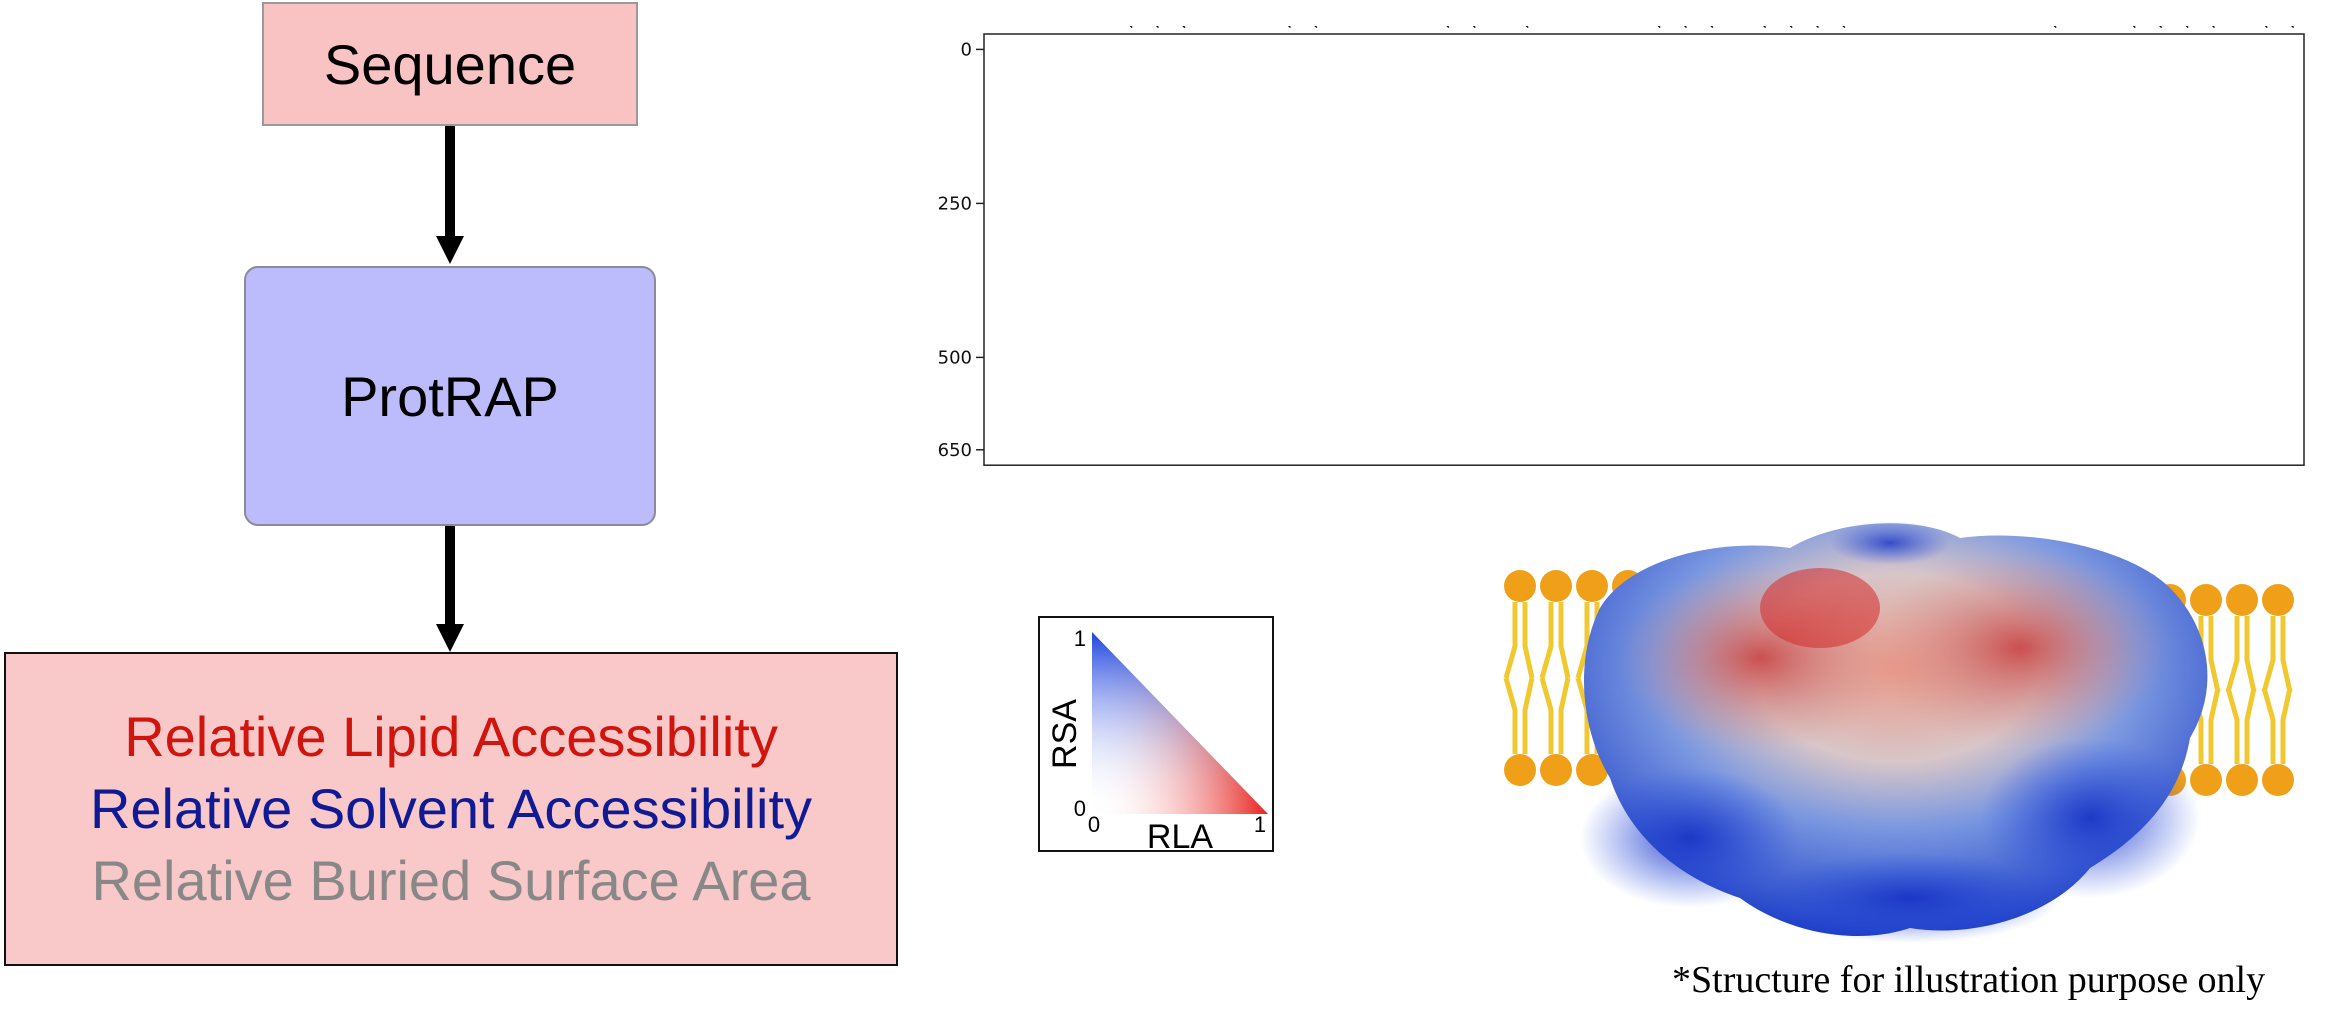 The height and width of the screenshot is (1012, 2332). I want to click on legend-y-tick-max: 1, so click(1080, 638).